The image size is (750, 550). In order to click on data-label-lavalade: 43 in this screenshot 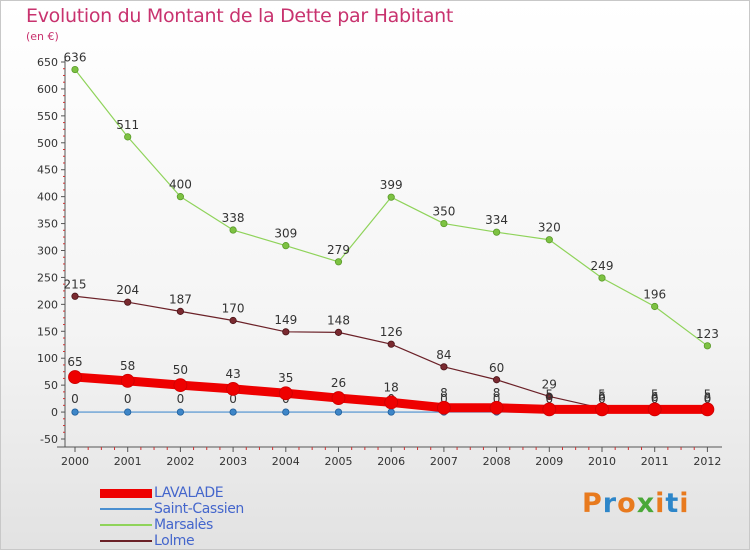, I will do `click(232, 374)`.